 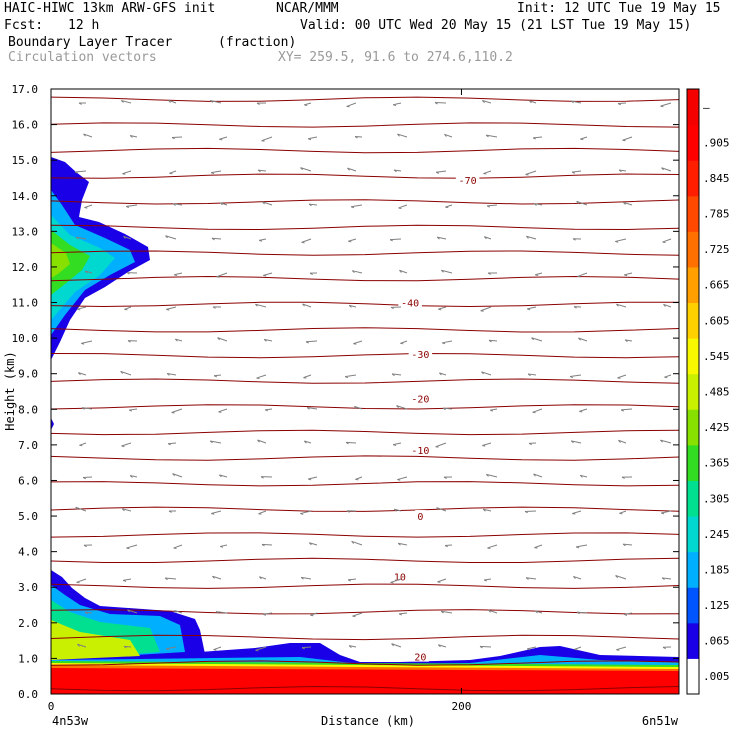 I want to click on colorbar-label: .785, so click(x=716, y=214).